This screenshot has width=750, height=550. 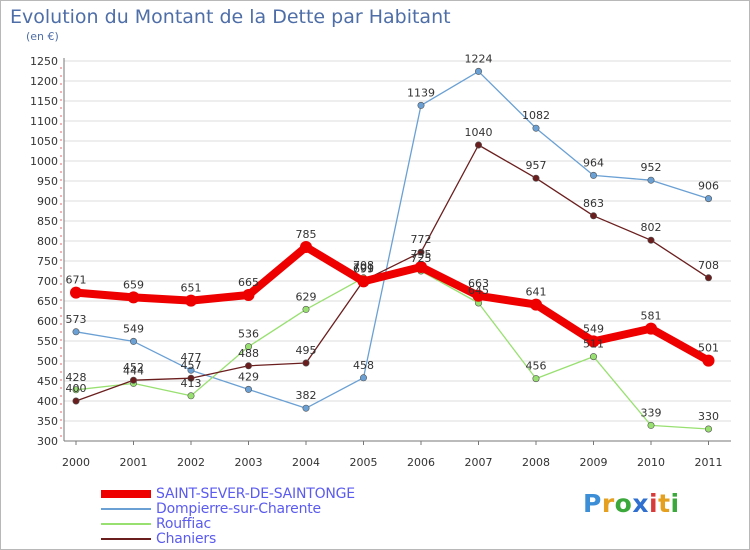 What do you see at coordinates (536, 462) in the screenshot?
I see `x-tick-label: 2008` at bounding box center [536, 462].